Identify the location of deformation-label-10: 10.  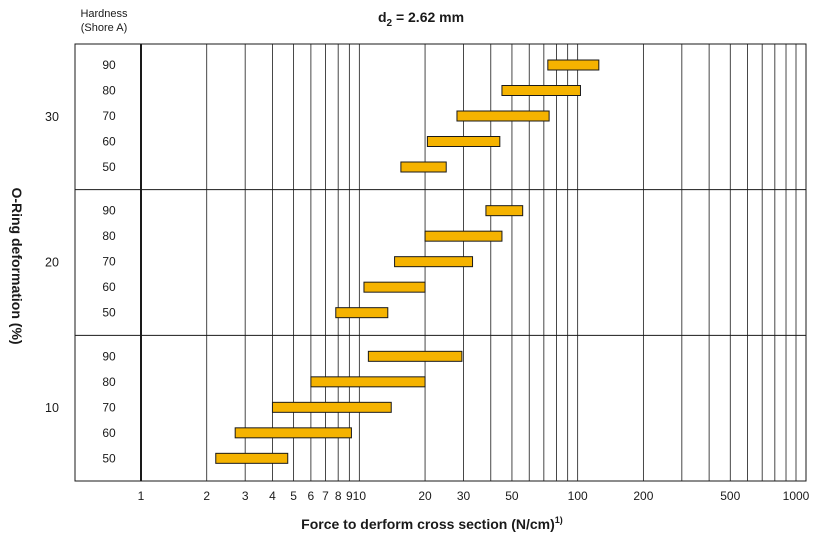
(52, 408).